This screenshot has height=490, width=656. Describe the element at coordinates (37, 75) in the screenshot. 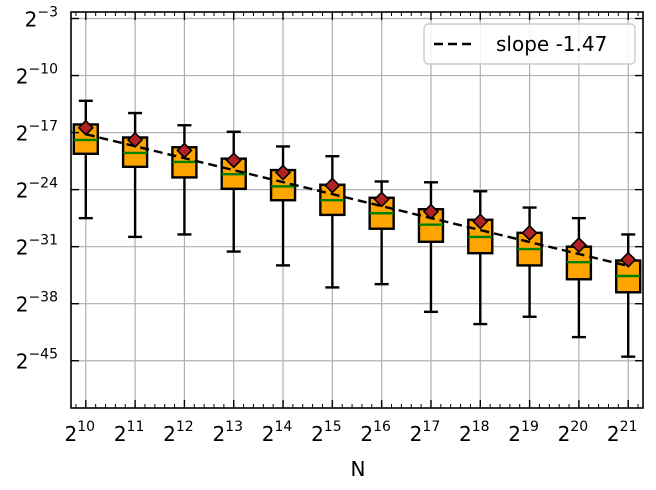

I see `y-tick-label: 2−10` at that location.